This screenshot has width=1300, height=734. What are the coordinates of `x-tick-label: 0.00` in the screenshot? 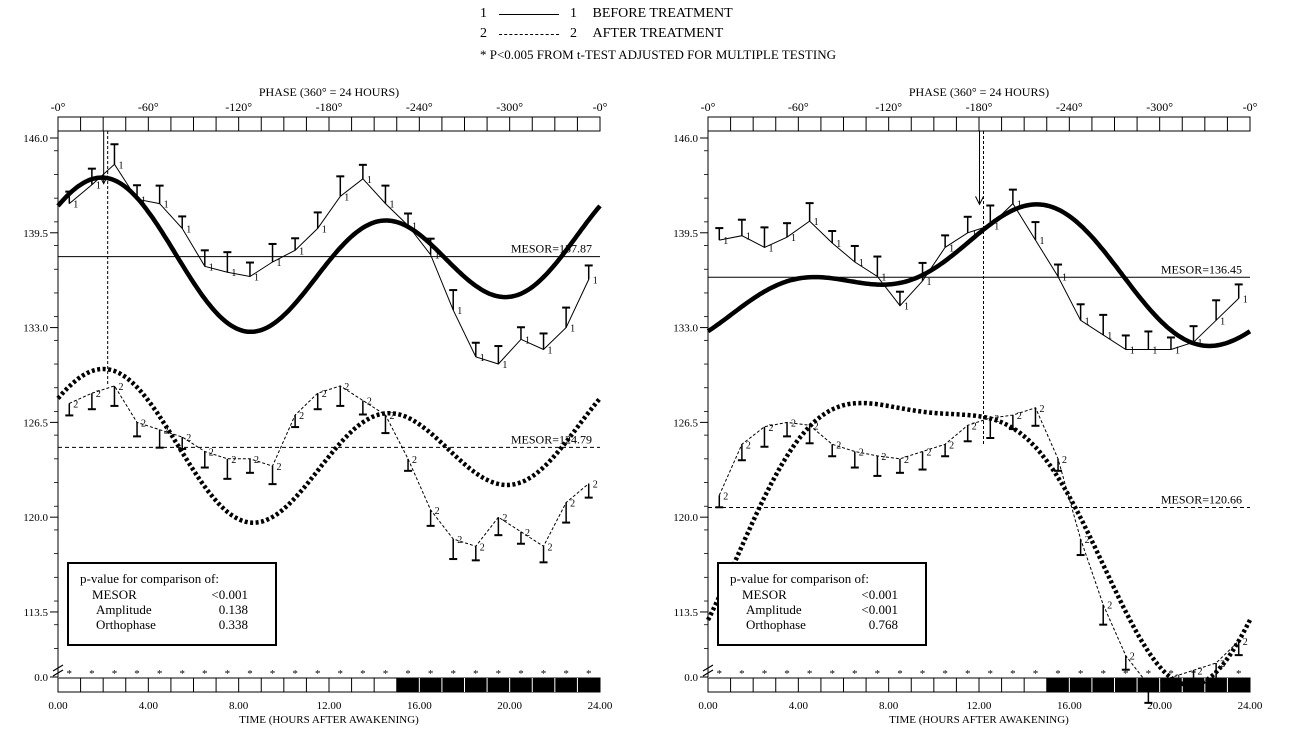 It's located at (708, 706).